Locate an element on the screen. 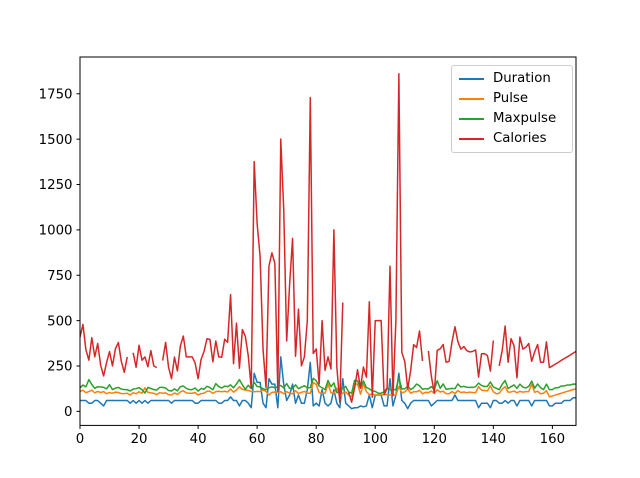  legend-item-maxpulse: Maxpulse is located at coordinates (512, 119).